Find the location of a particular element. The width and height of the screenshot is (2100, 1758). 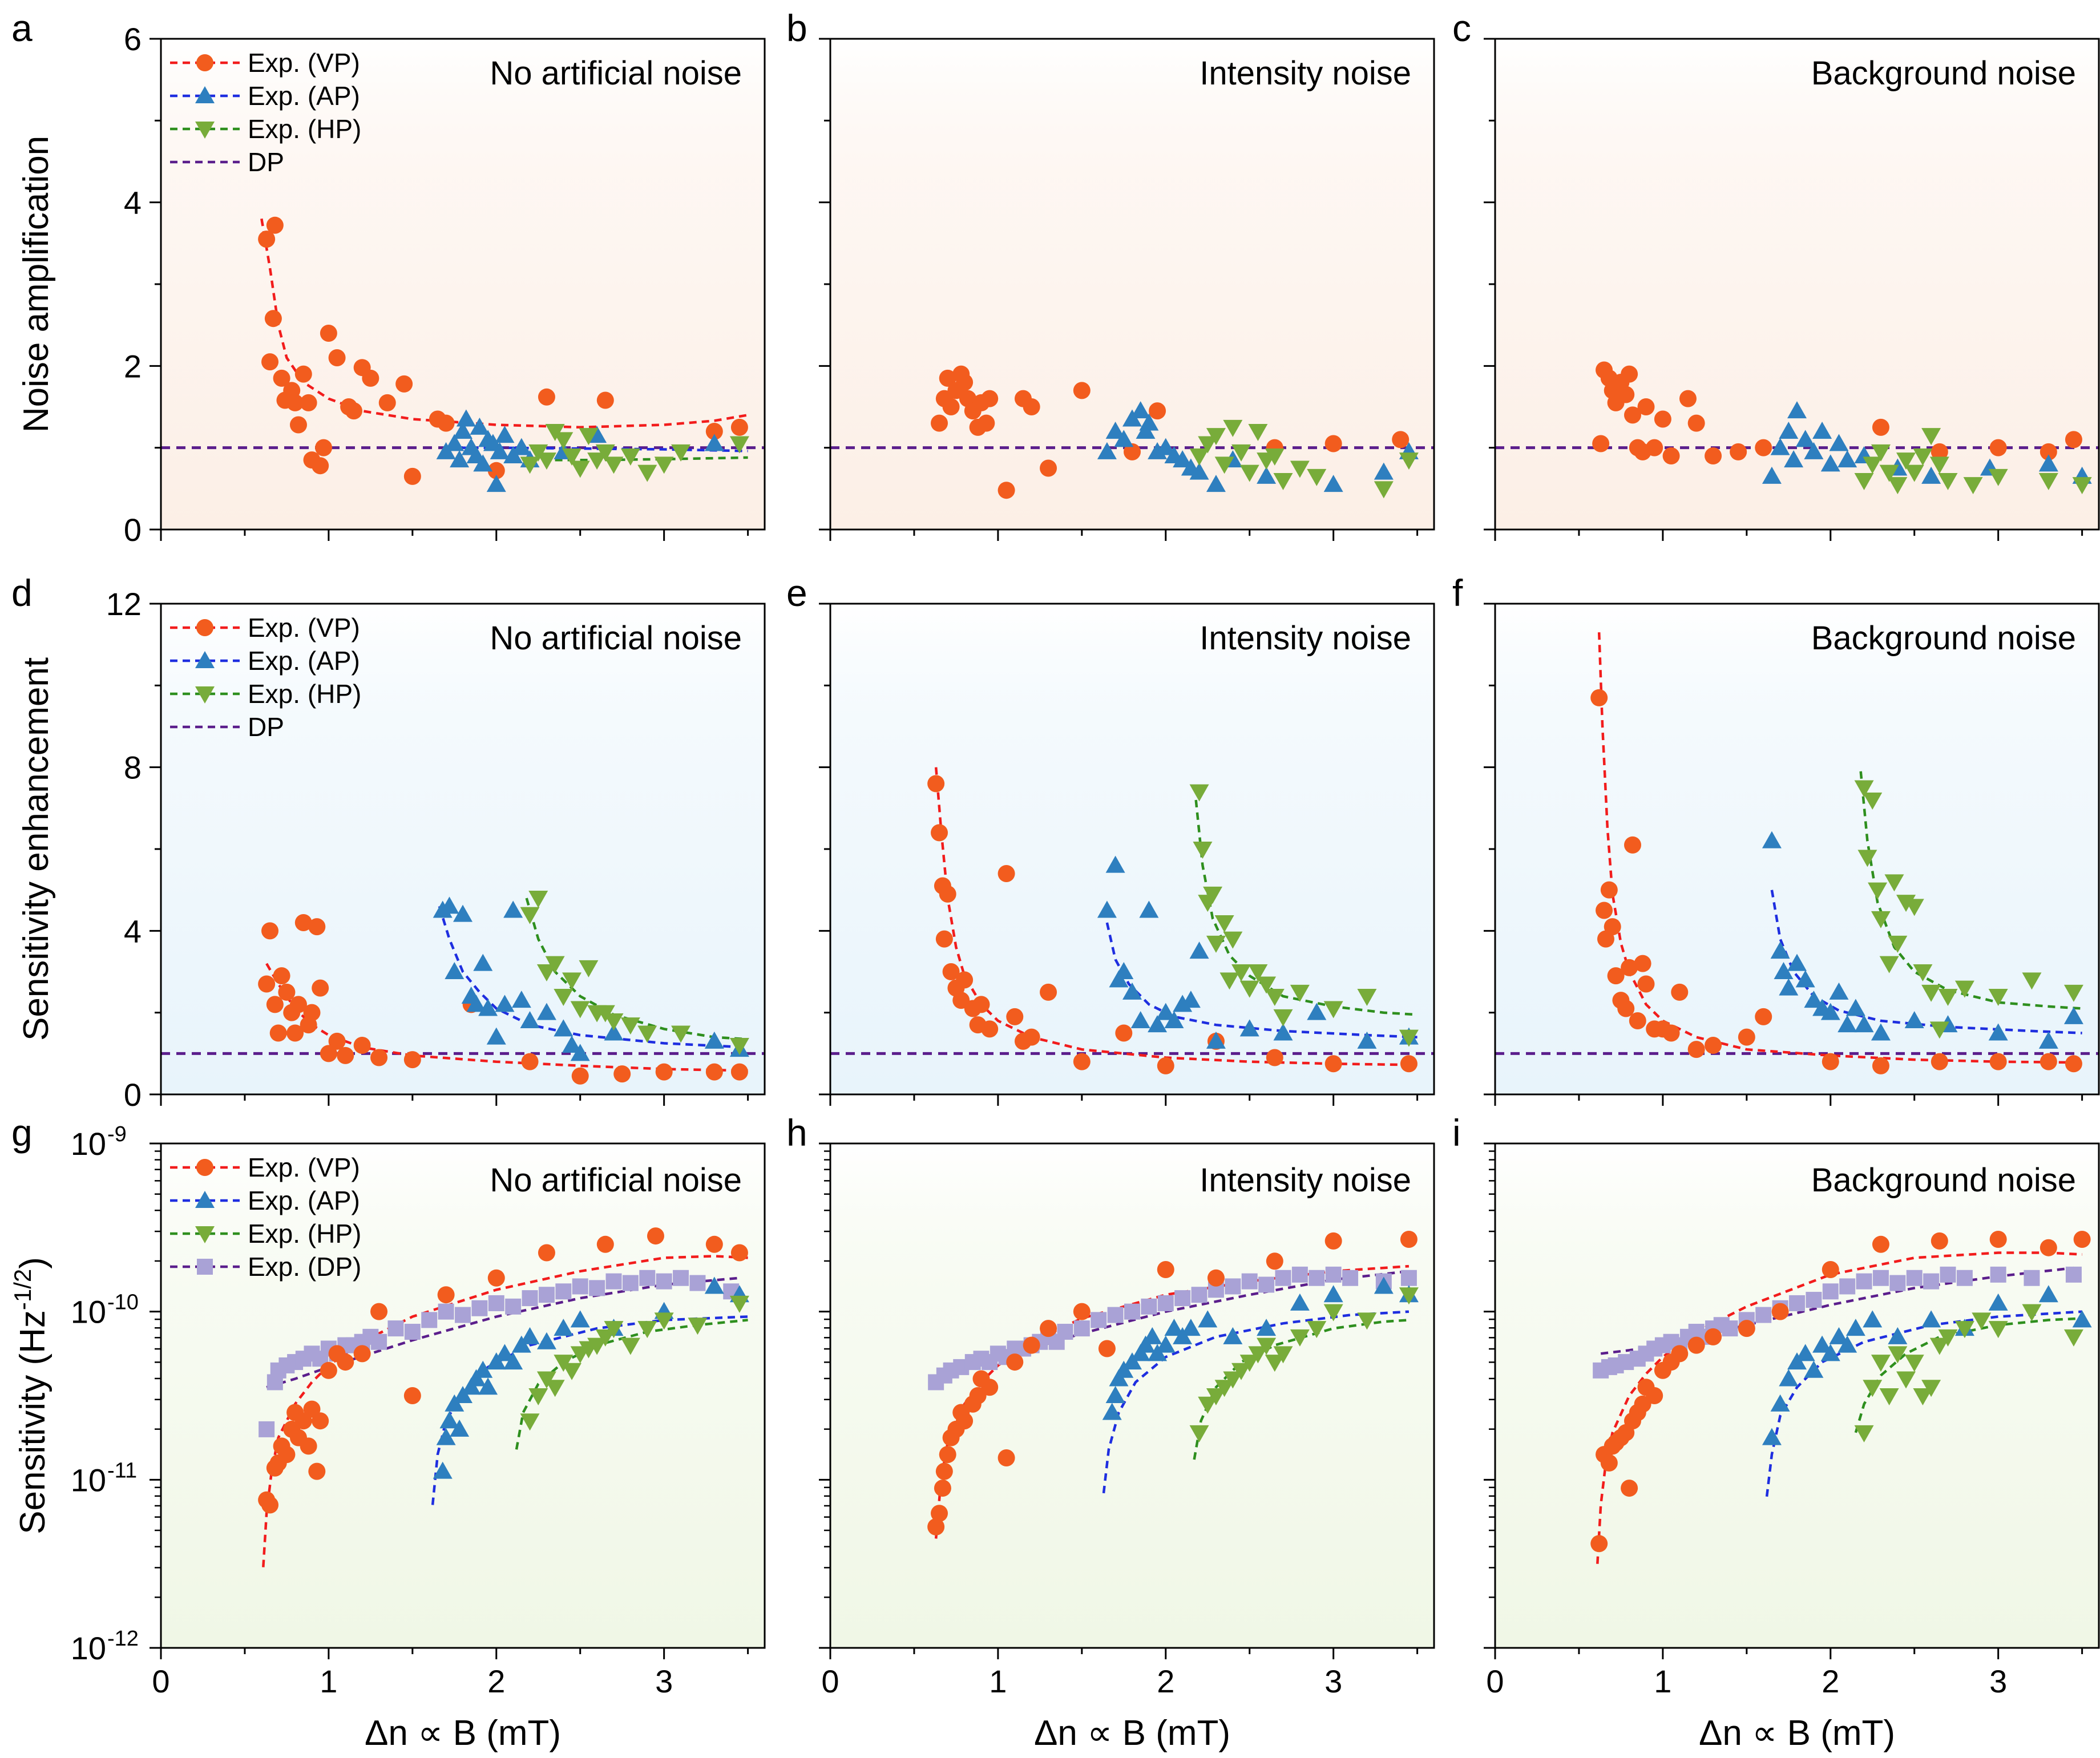

panel-title: Intensity noise is located at coordinates (1305, 73).